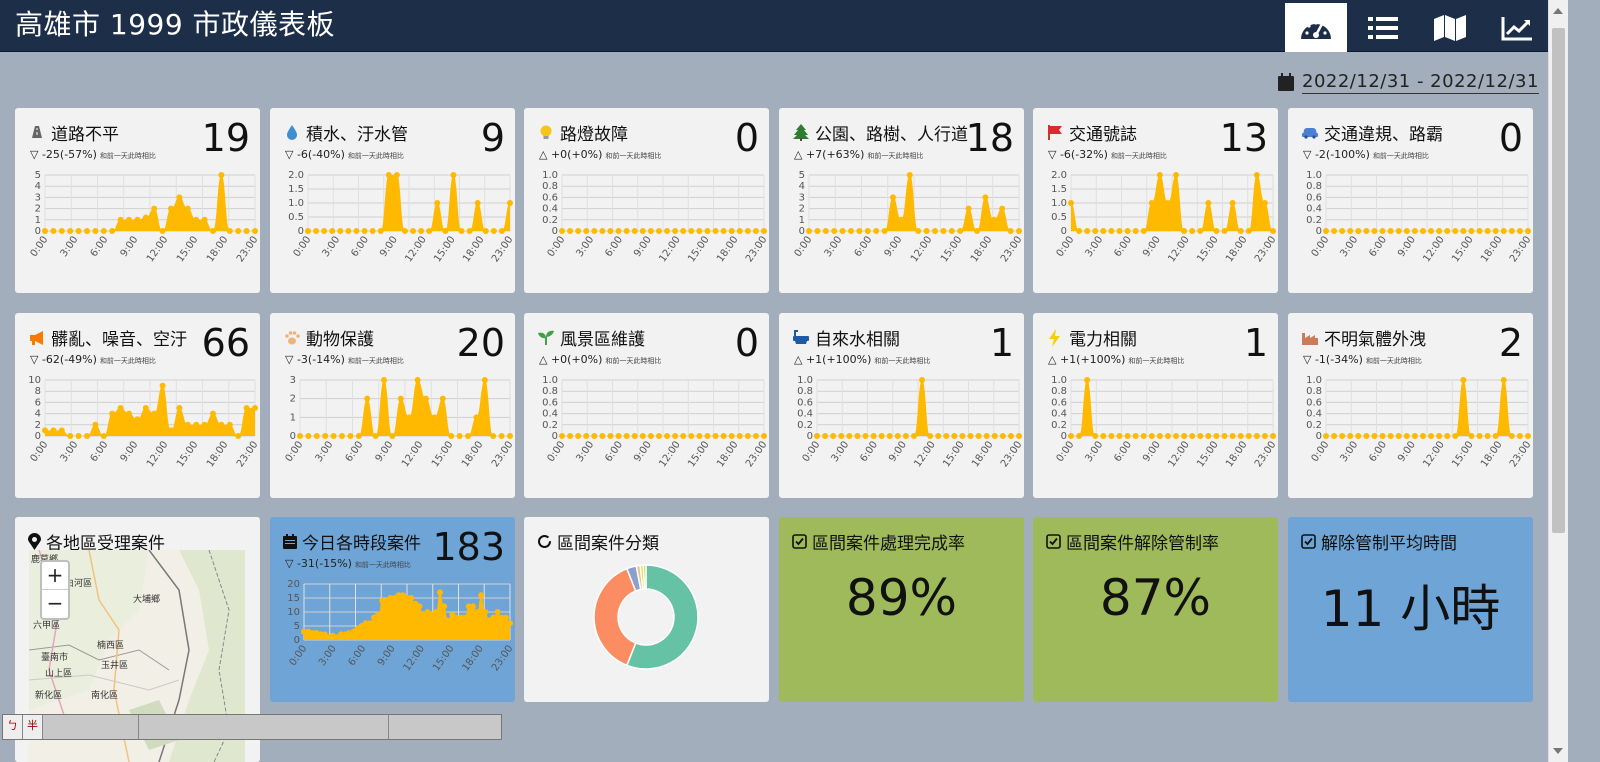 Image resolution: width=1600 pixels, height=762 pixels. What do you see at coordinates (33, 727) in the screenshot?
I see `ime-mode-halfwidth: 半` at bounding box center [33, 727].